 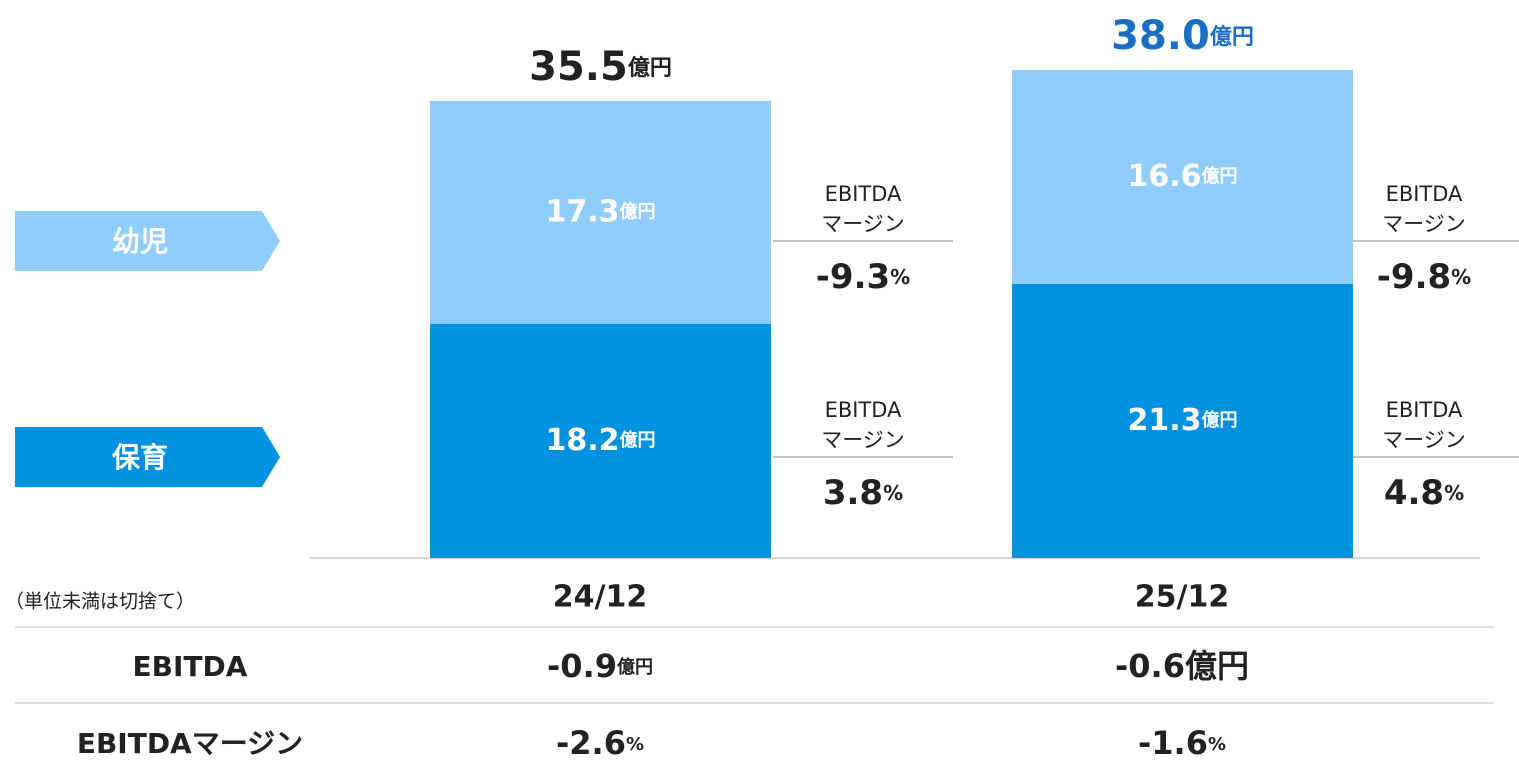 What do you see at coordinates (190, 666) in the screenshot?
I see `row-label: EBITDA` at bounding box center [190, 666].